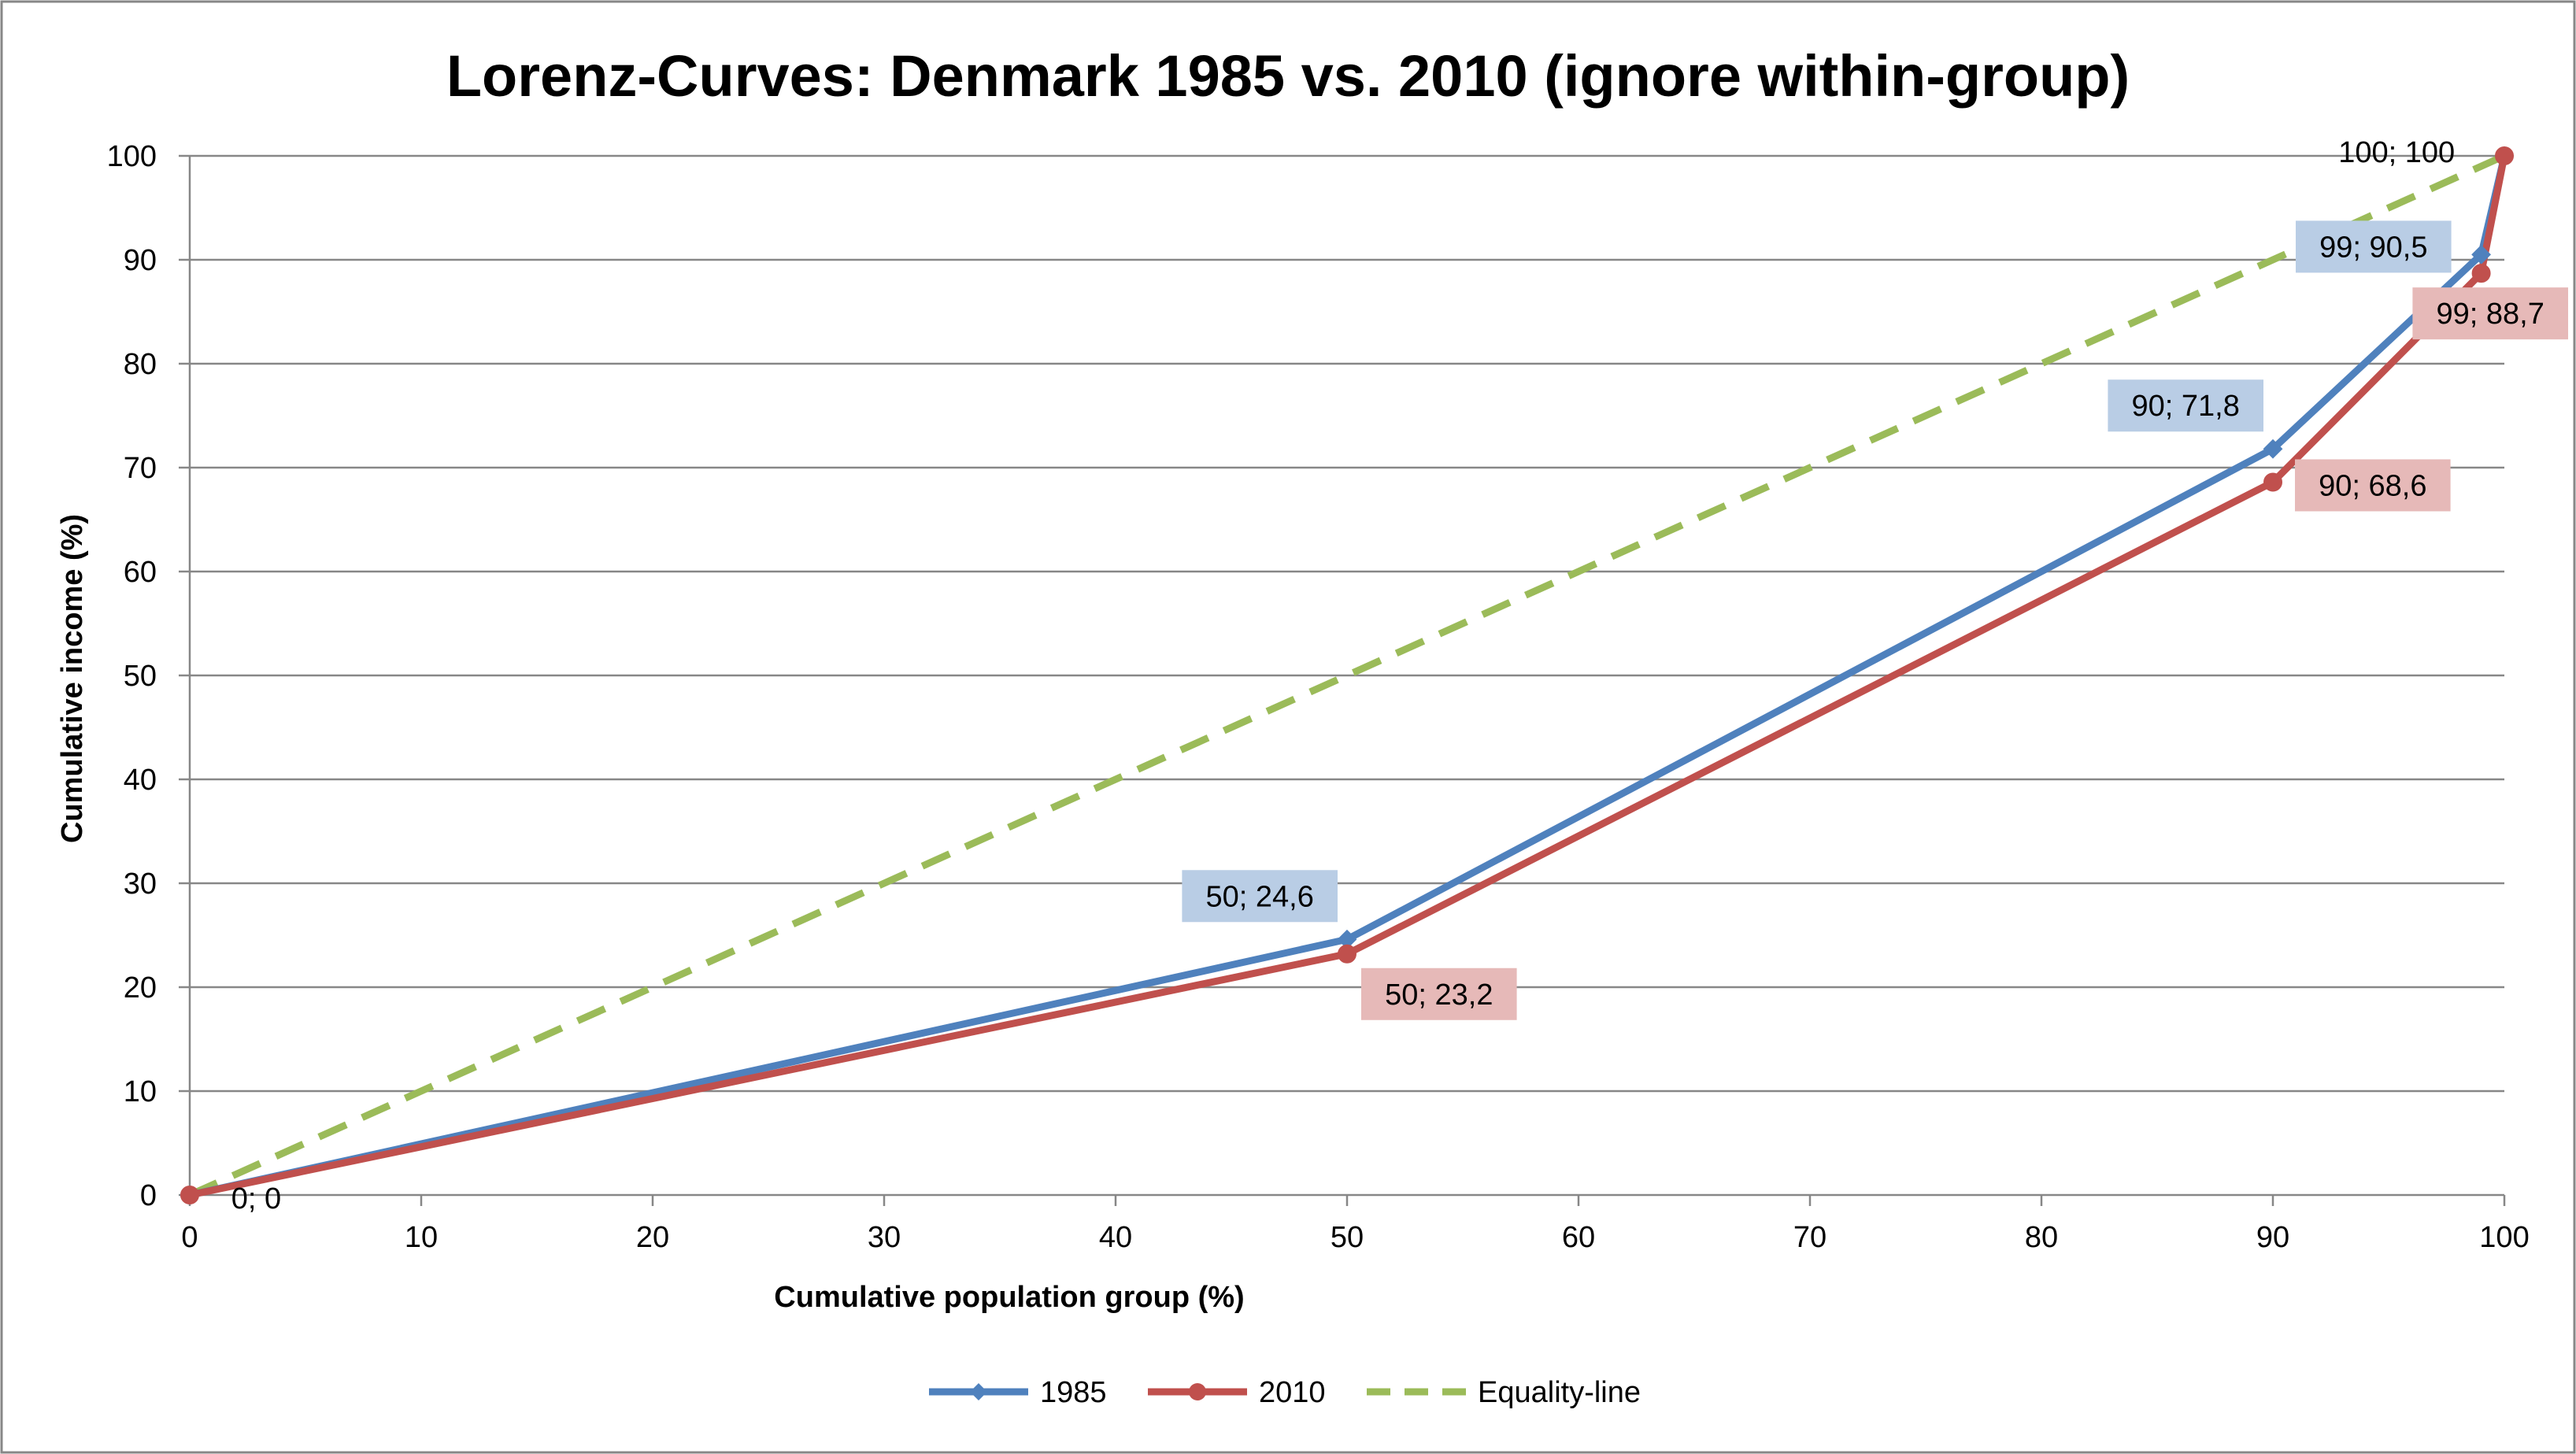 The height and width of the screenshot is (1454, 2576). I want to click on data-label-2010: 0; 0, so click(256, 1198).